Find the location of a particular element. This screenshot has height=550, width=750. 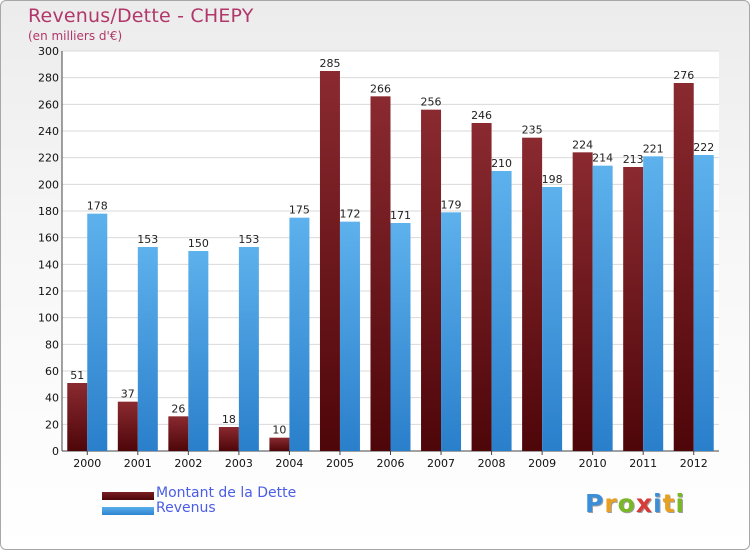

proxiti-logo: Proxiti is located at coordinates (635, 503).